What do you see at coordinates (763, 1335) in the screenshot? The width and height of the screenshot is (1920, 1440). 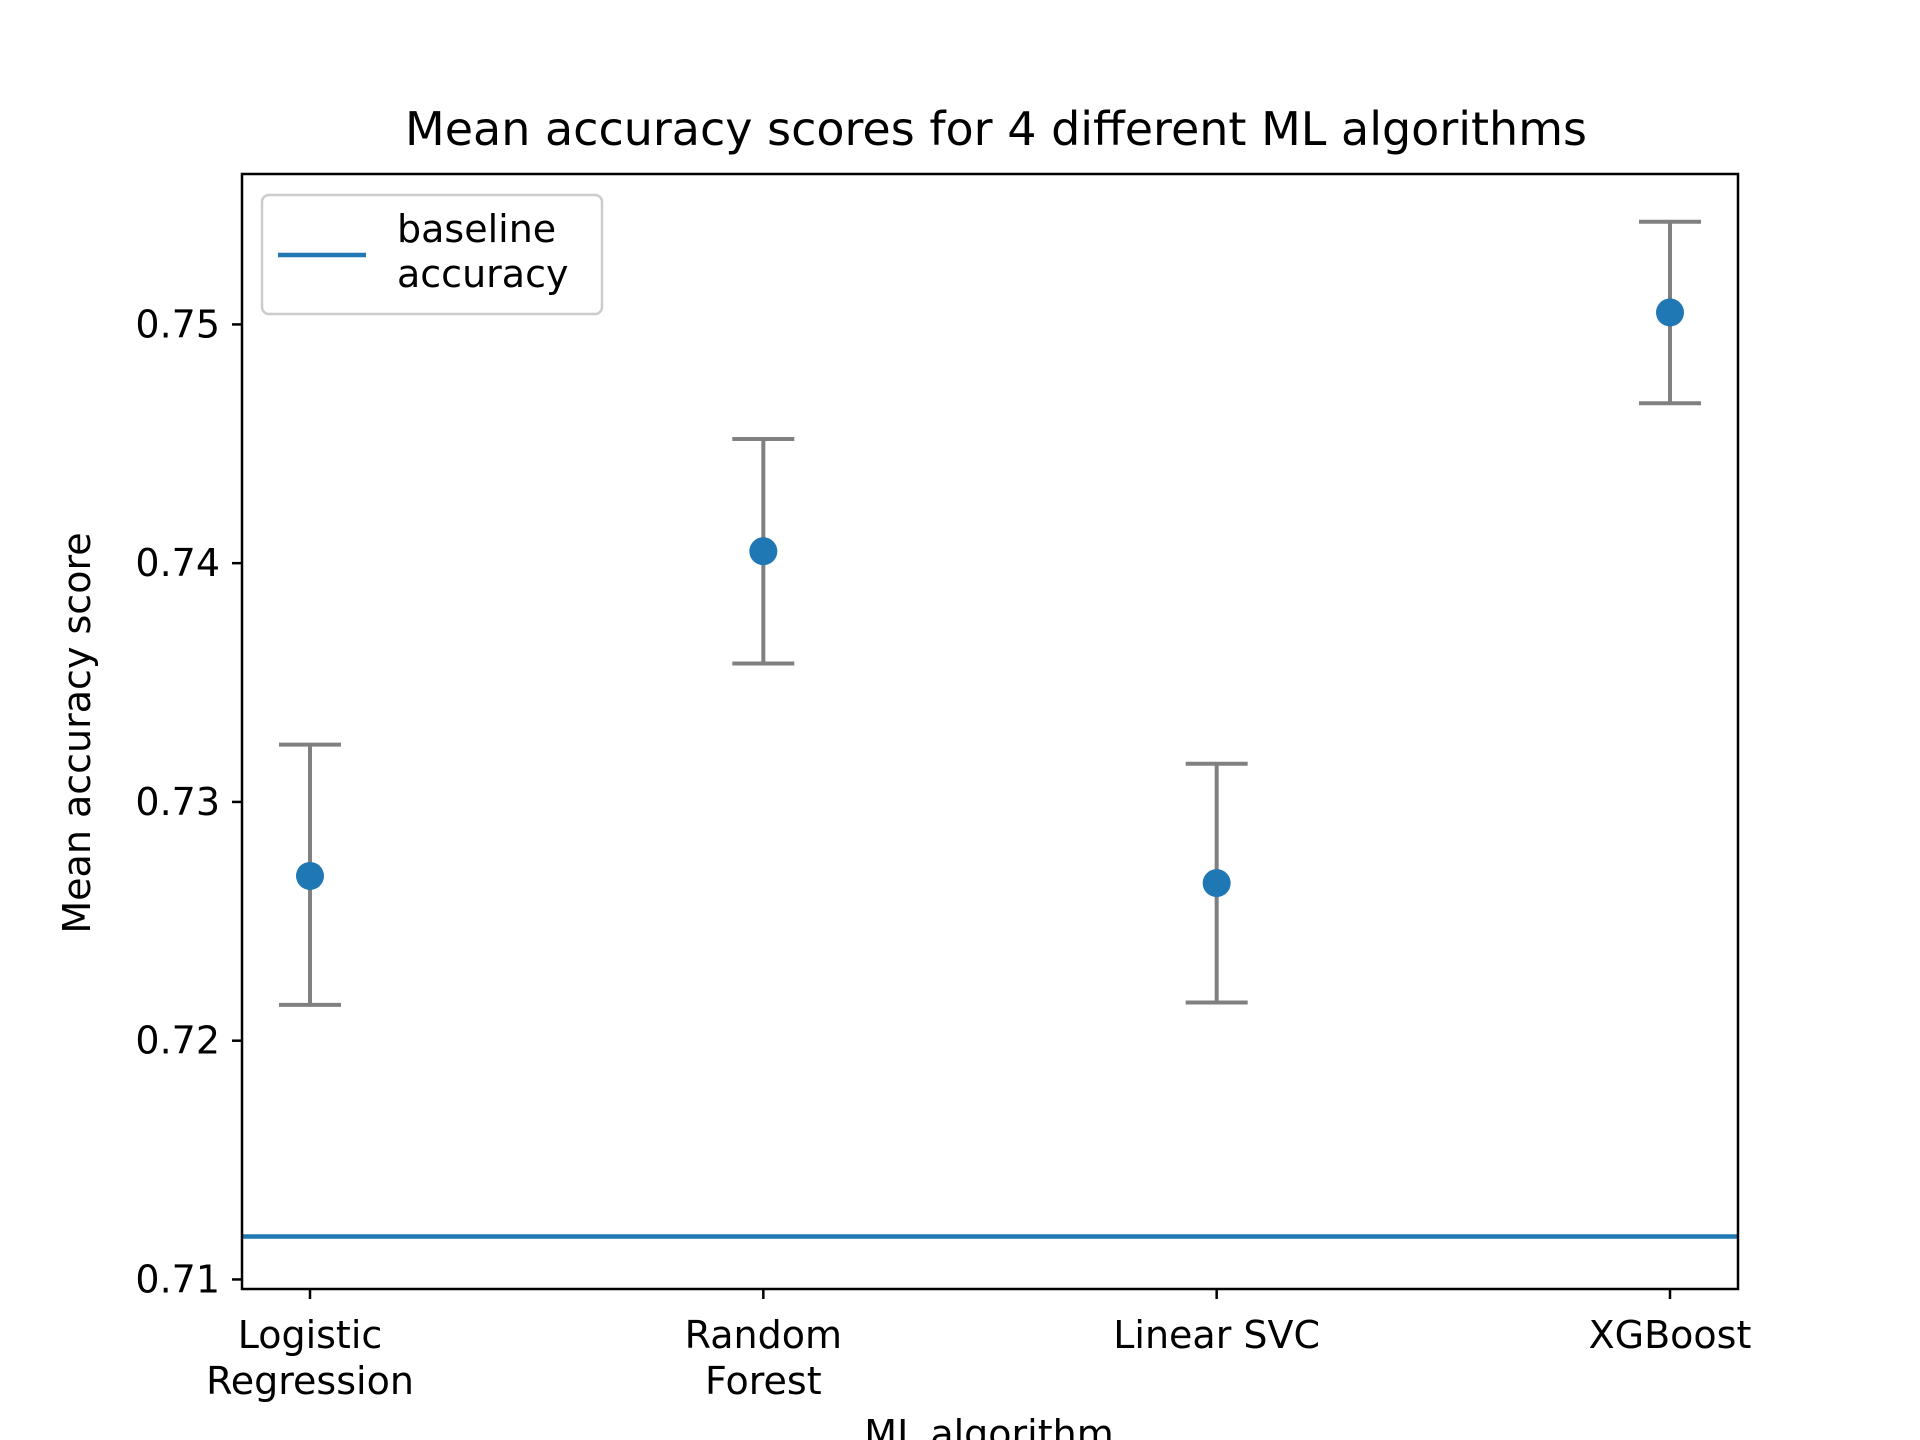 I see `x-tick-label: Random` at bounding box center [763, 1335].